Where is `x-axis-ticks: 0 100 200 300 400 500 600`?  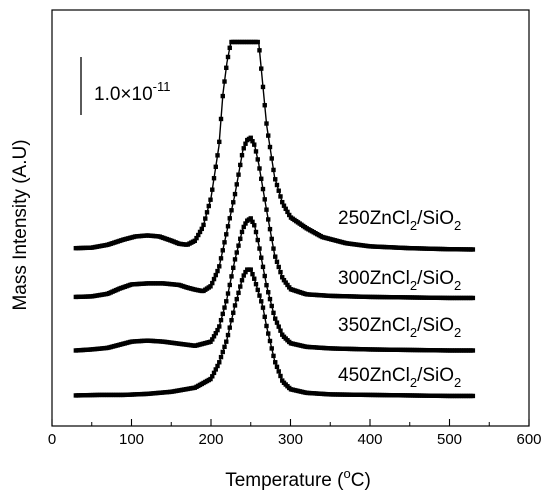
x-axis-ticks: 0 100 200 300 400 500 600 is located at coordinates (295, 433).